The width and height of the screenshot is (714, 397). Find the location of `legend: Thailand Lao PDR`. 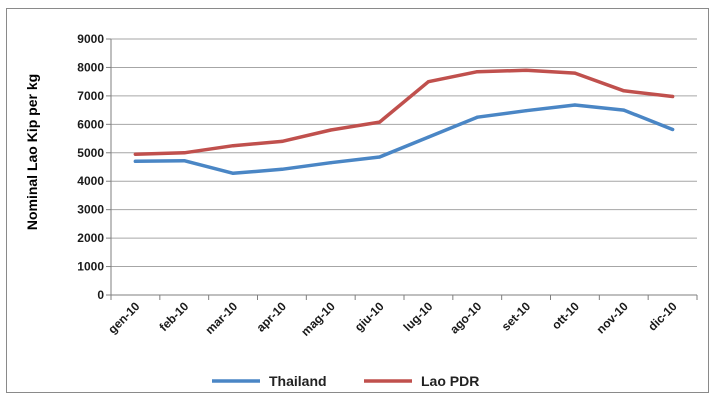

legend: Thailand Lao PDR is located at coordinates (345, 381).